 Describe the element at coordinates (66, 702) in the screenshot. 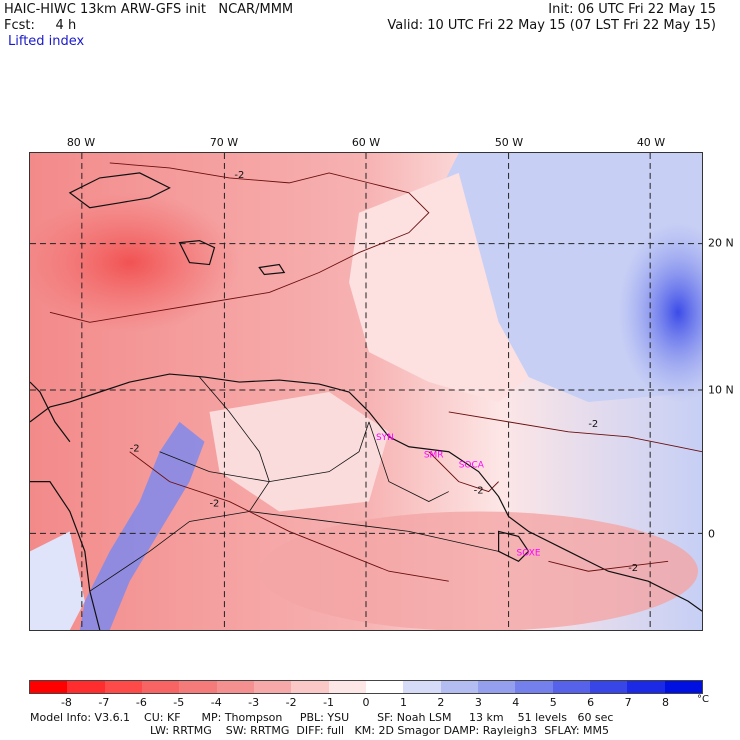

I see `colorbar-tick-label: -8` at that location.